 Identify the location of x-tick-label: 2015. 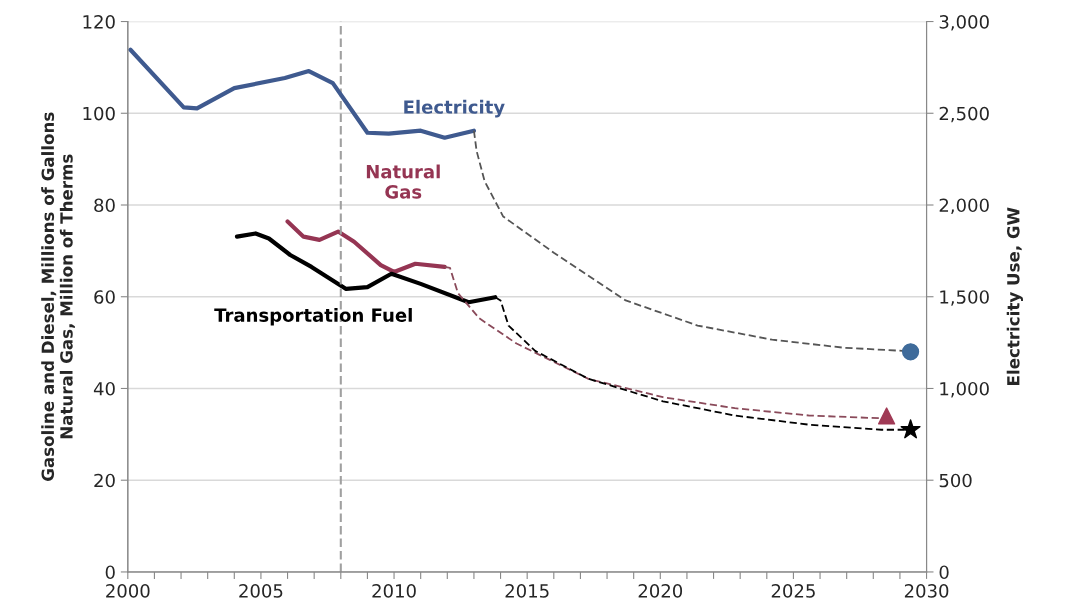
(527, 591).